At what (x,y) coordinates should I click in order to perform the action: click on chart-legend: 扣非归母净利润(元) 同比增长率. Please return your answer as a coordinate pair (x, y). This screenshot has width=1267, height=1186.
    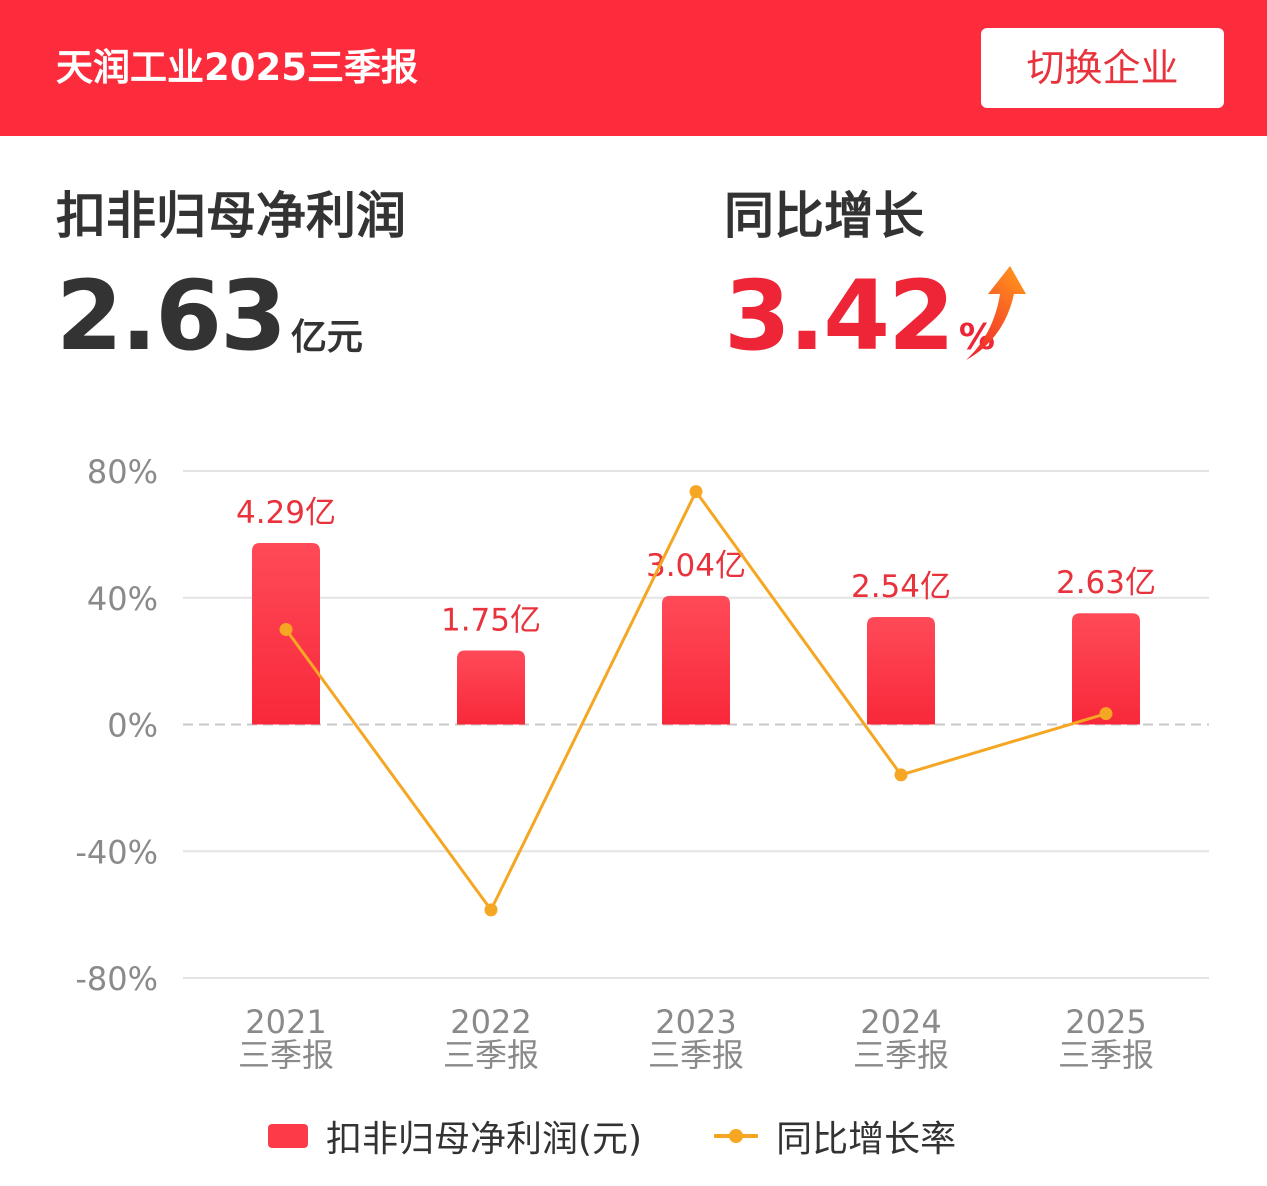
    Looking at the image, I should click on (612, 1136).